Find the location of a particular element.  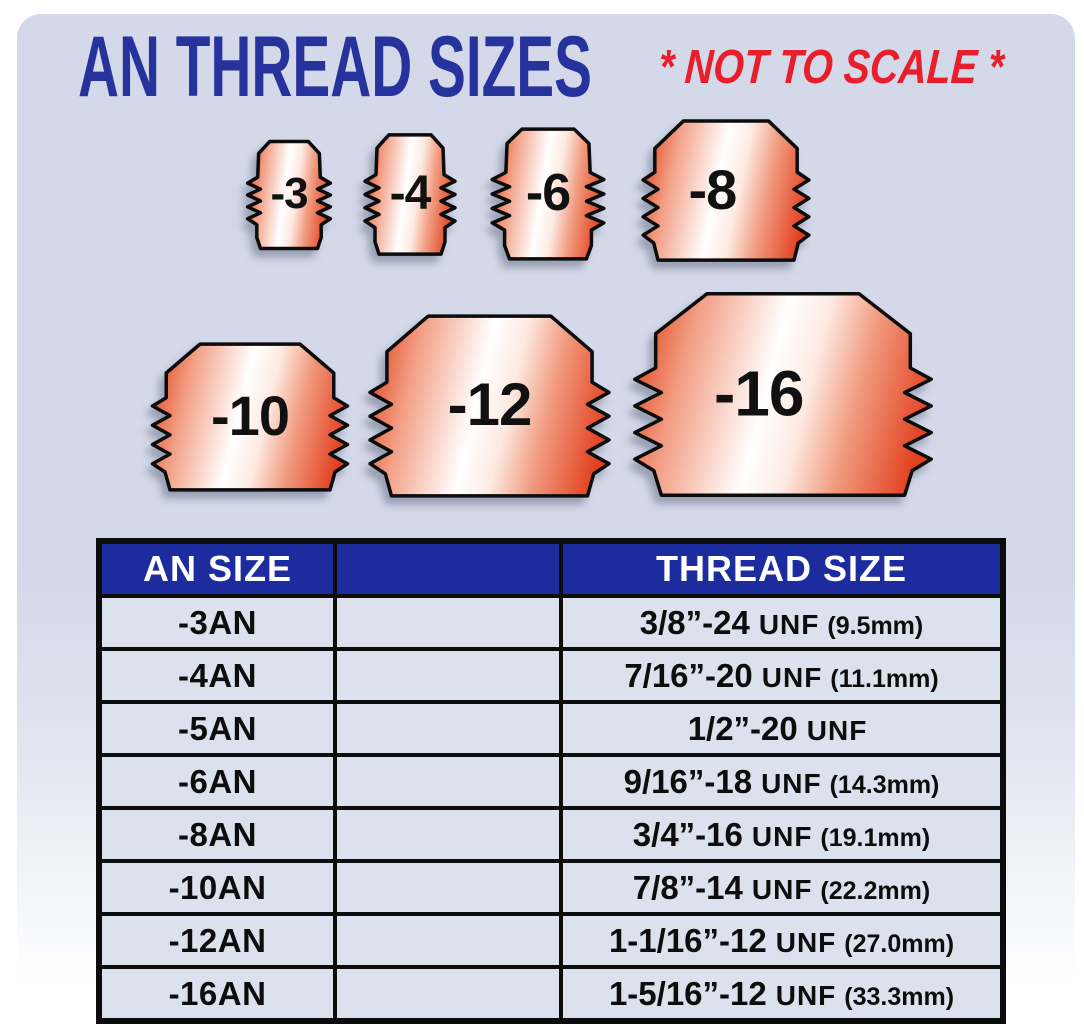

table-row: -6AN 9/16”-18 UNF (14.3mm) is located at coordinates (551, 781).